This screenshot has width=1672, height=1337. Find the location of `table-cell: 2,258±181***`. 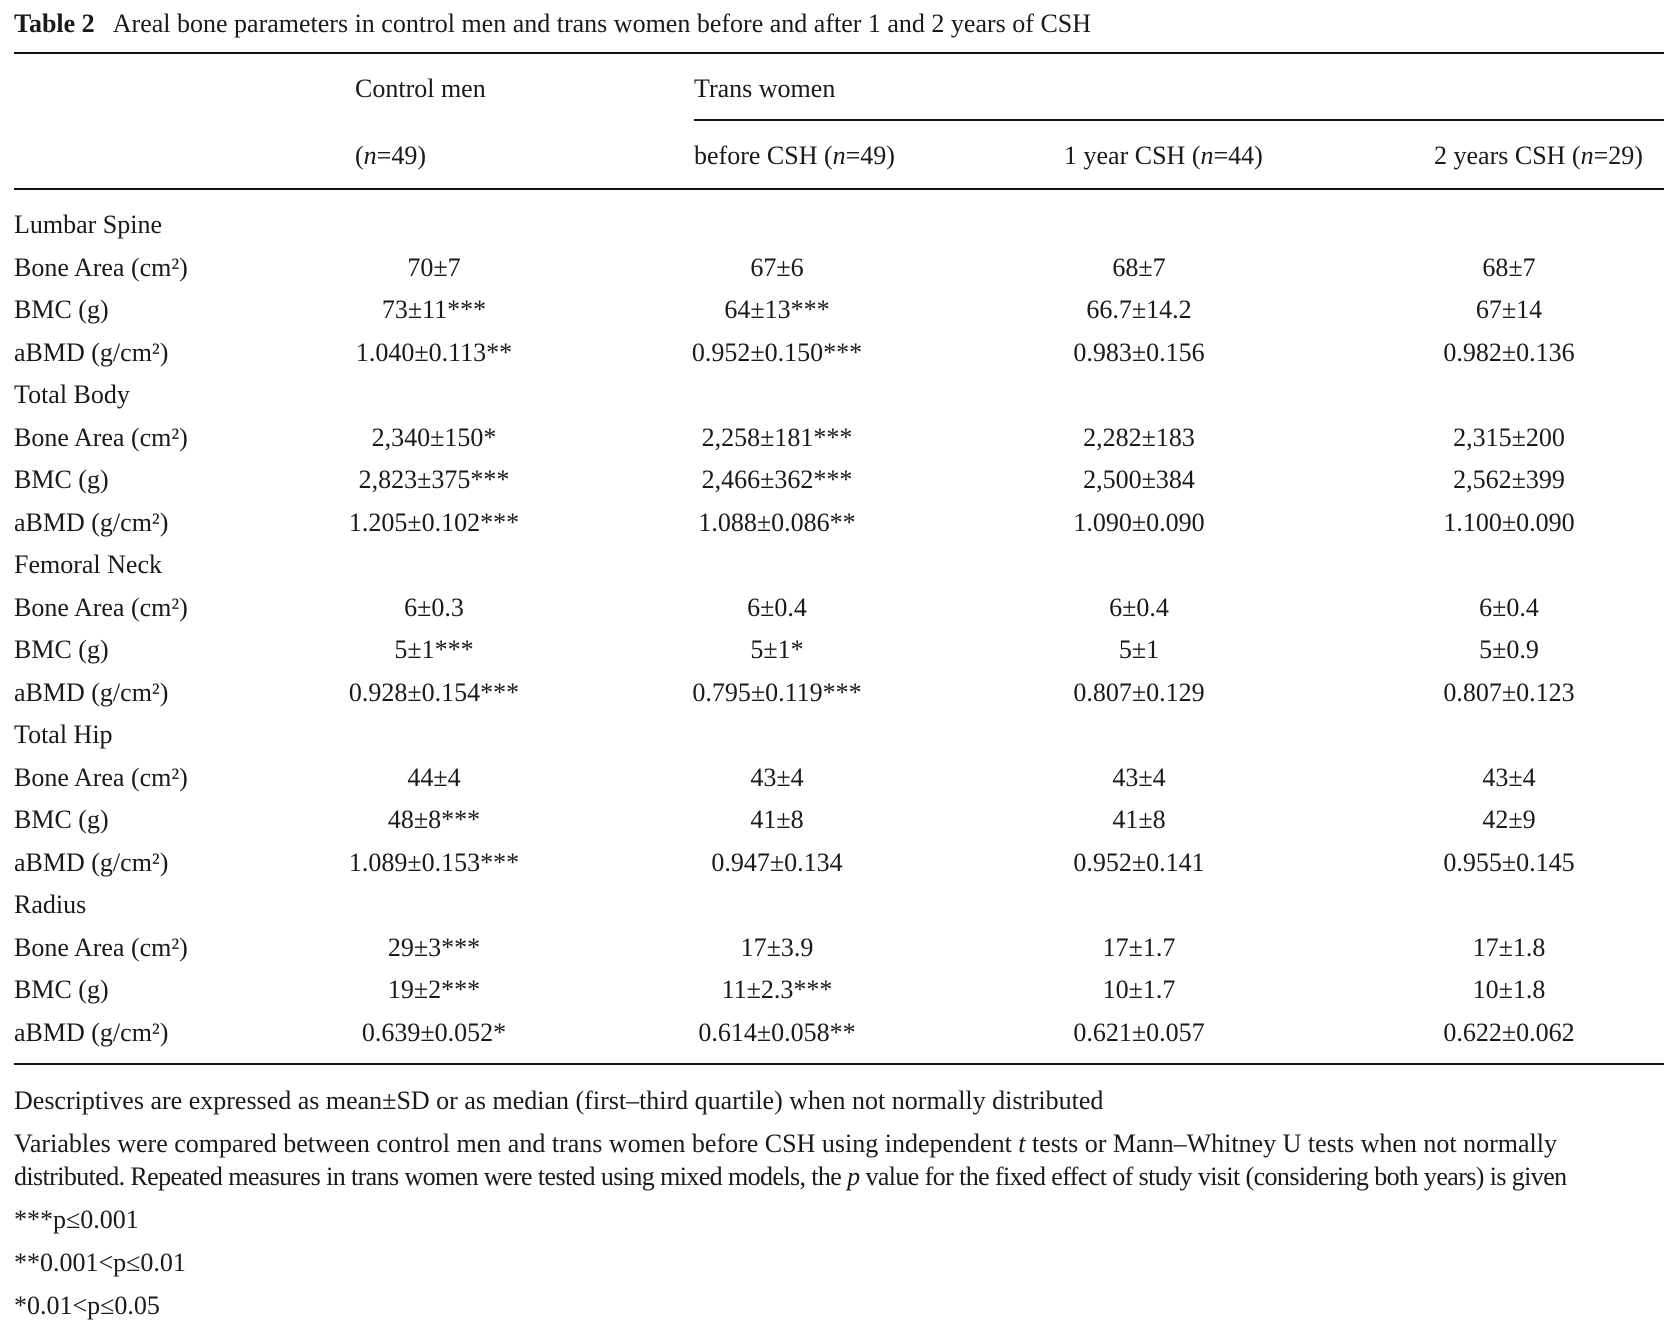

table-cell: 2,258±181*** is located at coordinates (777, 437).